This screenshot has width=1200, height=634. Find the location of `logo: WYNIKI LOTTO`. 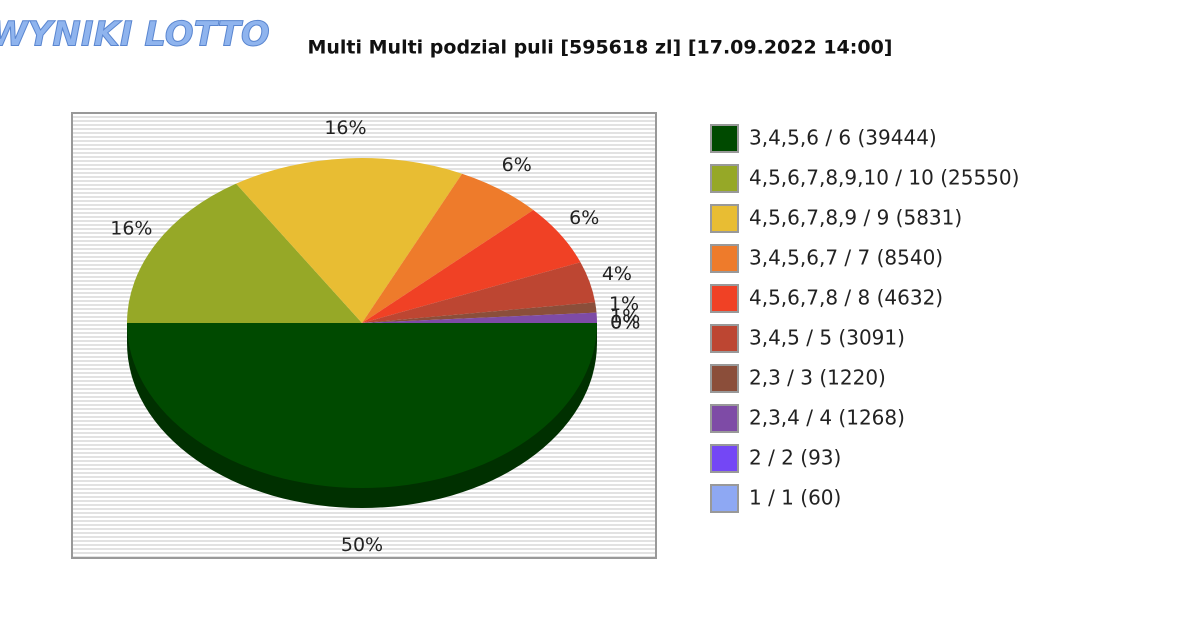

logo: WYNIKI LOTTO is located at coordinates (135, 35).